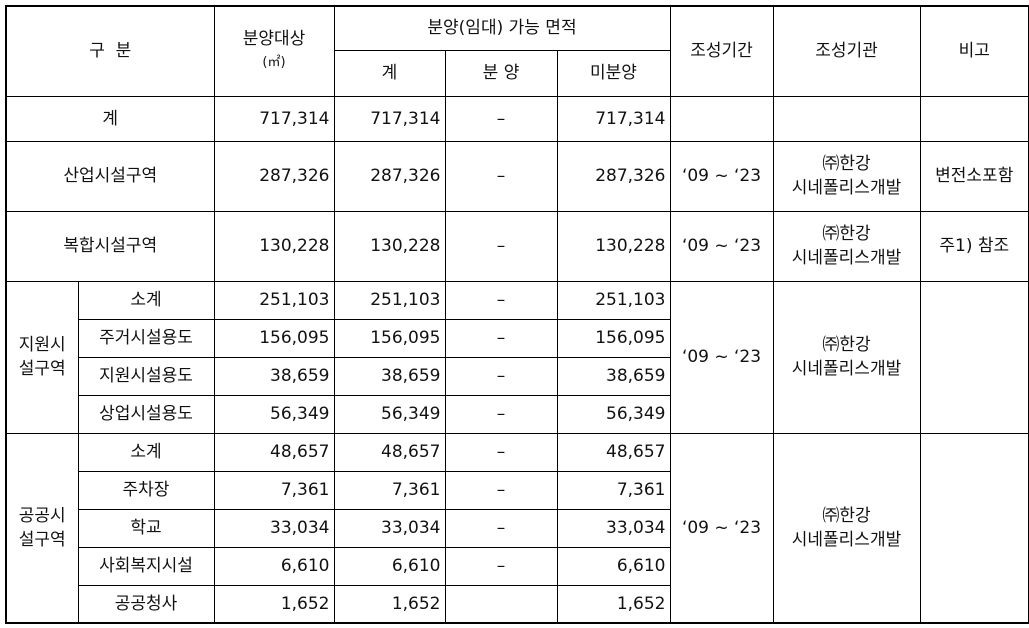 This screenshot has width=1029, height=628. Describe the element at coordinates (42, 345) in the screenshot. I see `group-line1: 지원시` at that location.